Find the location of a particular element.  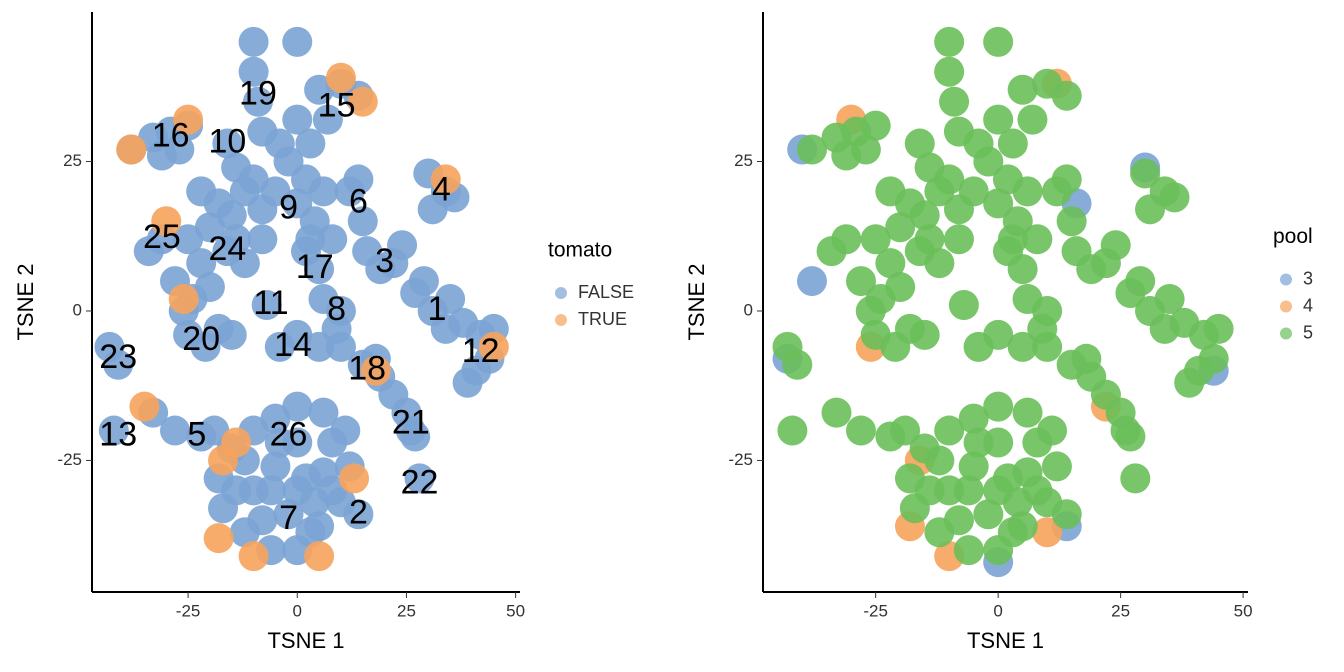

cluster-label: 26 is located at coordinates (289, 435).